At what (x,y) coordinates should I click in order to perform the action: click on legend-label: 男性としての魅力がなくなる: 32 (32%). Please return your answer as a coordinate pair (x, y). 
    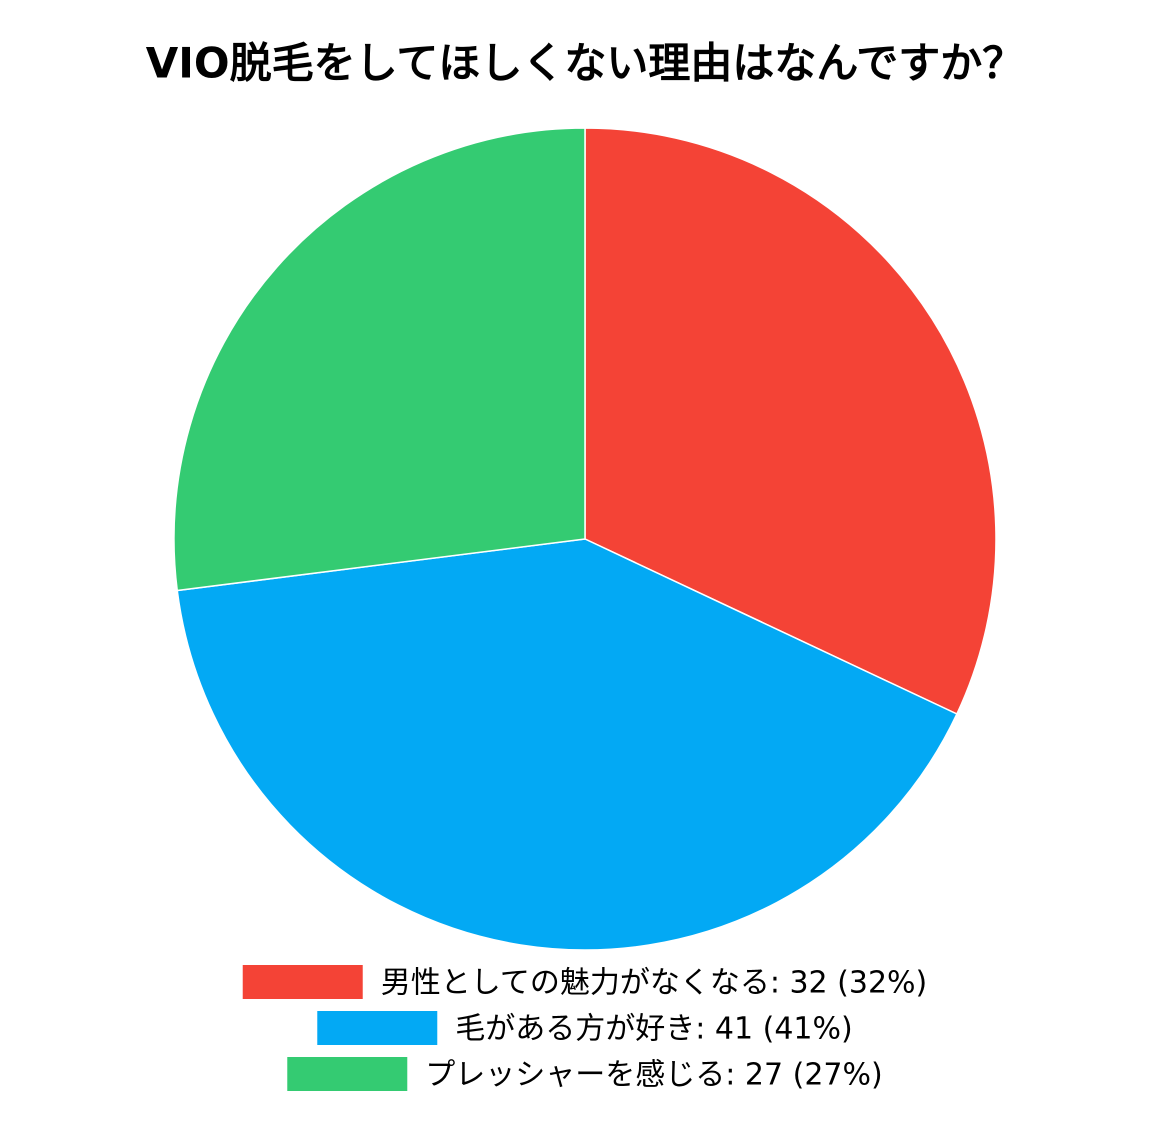
    Looking at the image, I should click on (654, 983).